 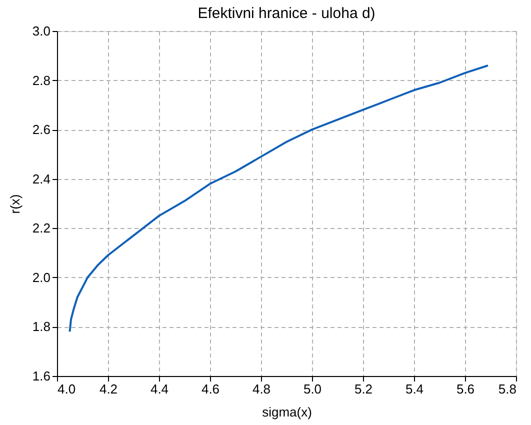 What do you see at coordinates (41, 80) in the screenshot?
I see `y-tick-label: 2.8` at bounding box center [41, 80].